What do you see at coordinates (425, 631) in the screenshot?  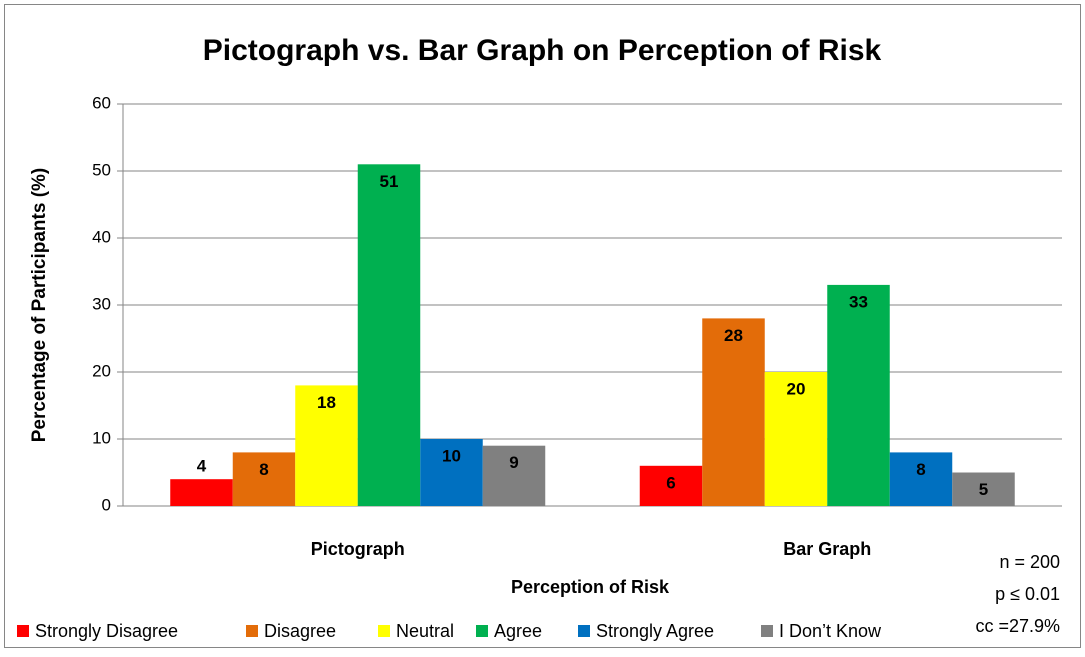 I see `legend-label: Neutral` at bounding box center [425, 631].